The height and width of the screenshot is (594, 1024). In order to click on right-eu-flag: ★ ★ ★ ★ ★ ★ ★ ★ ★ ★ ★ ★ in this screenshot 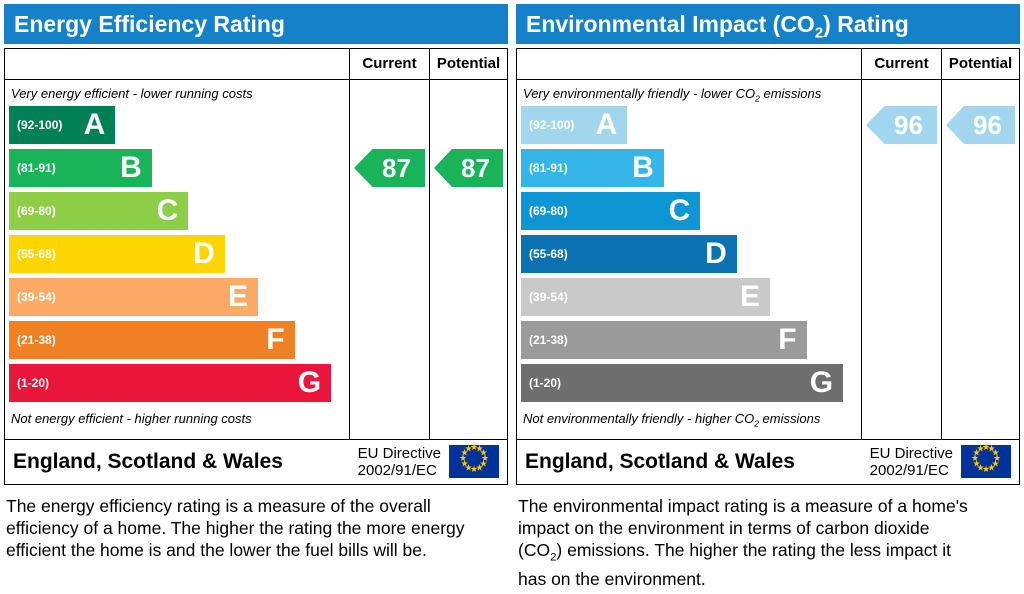, I will do `click(986, 460)`.